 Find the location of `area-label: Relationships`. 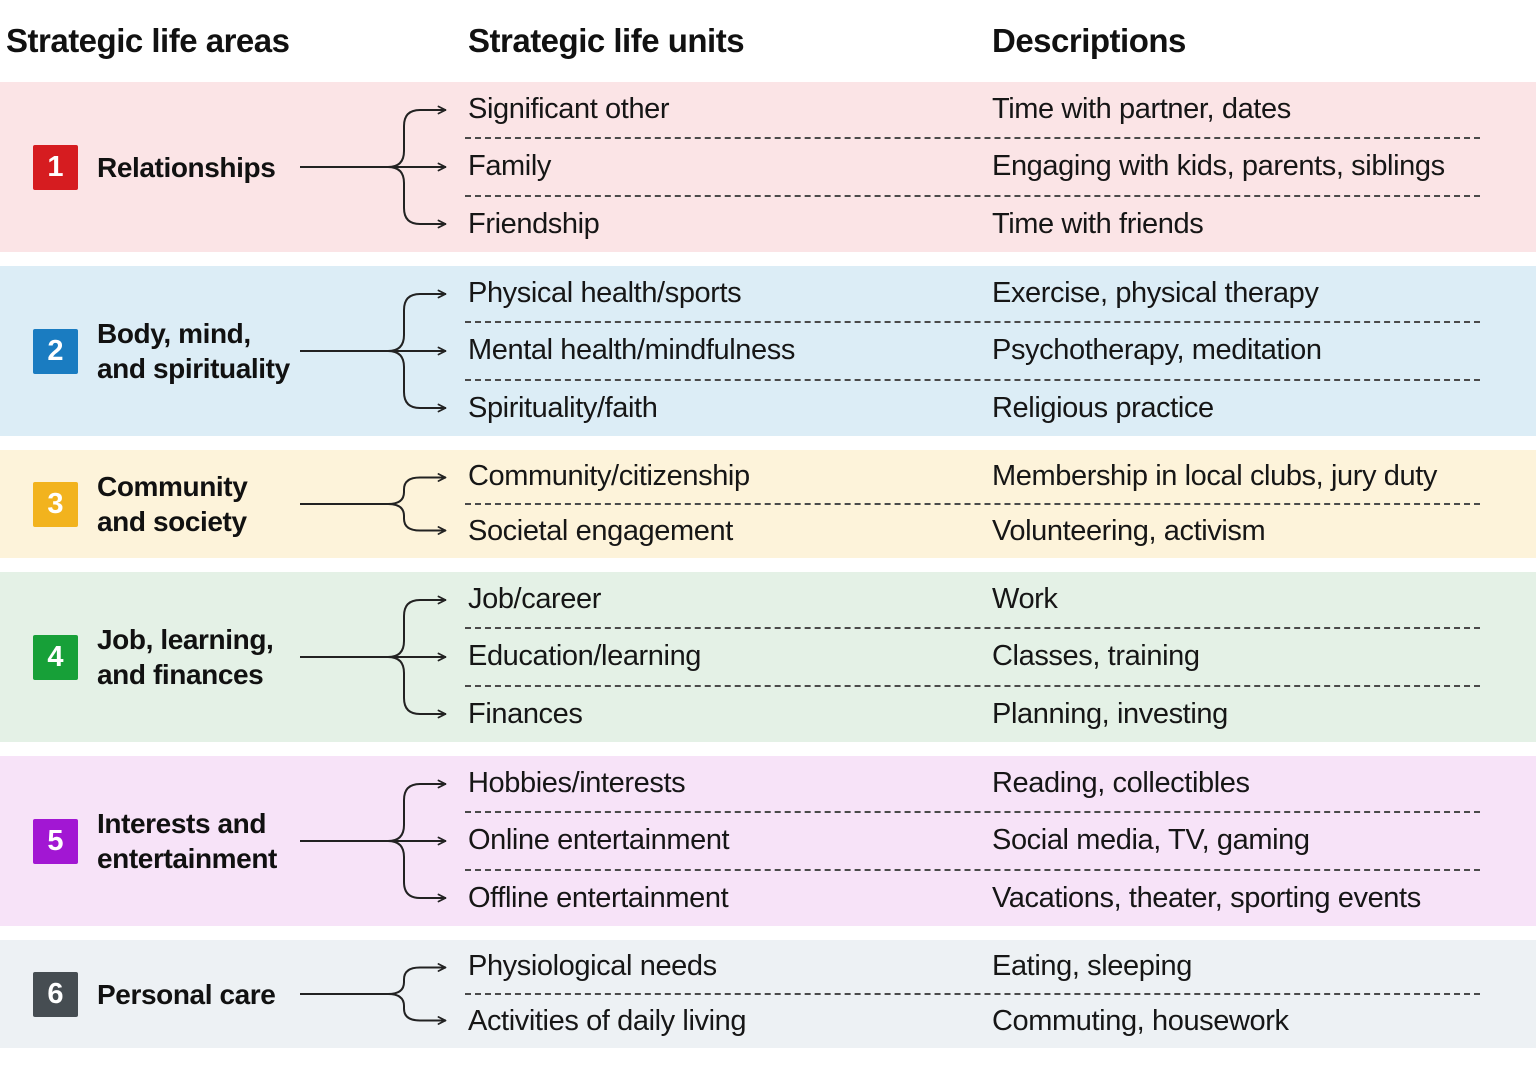

area-label: Relationships is located at coordinates (186, 167).